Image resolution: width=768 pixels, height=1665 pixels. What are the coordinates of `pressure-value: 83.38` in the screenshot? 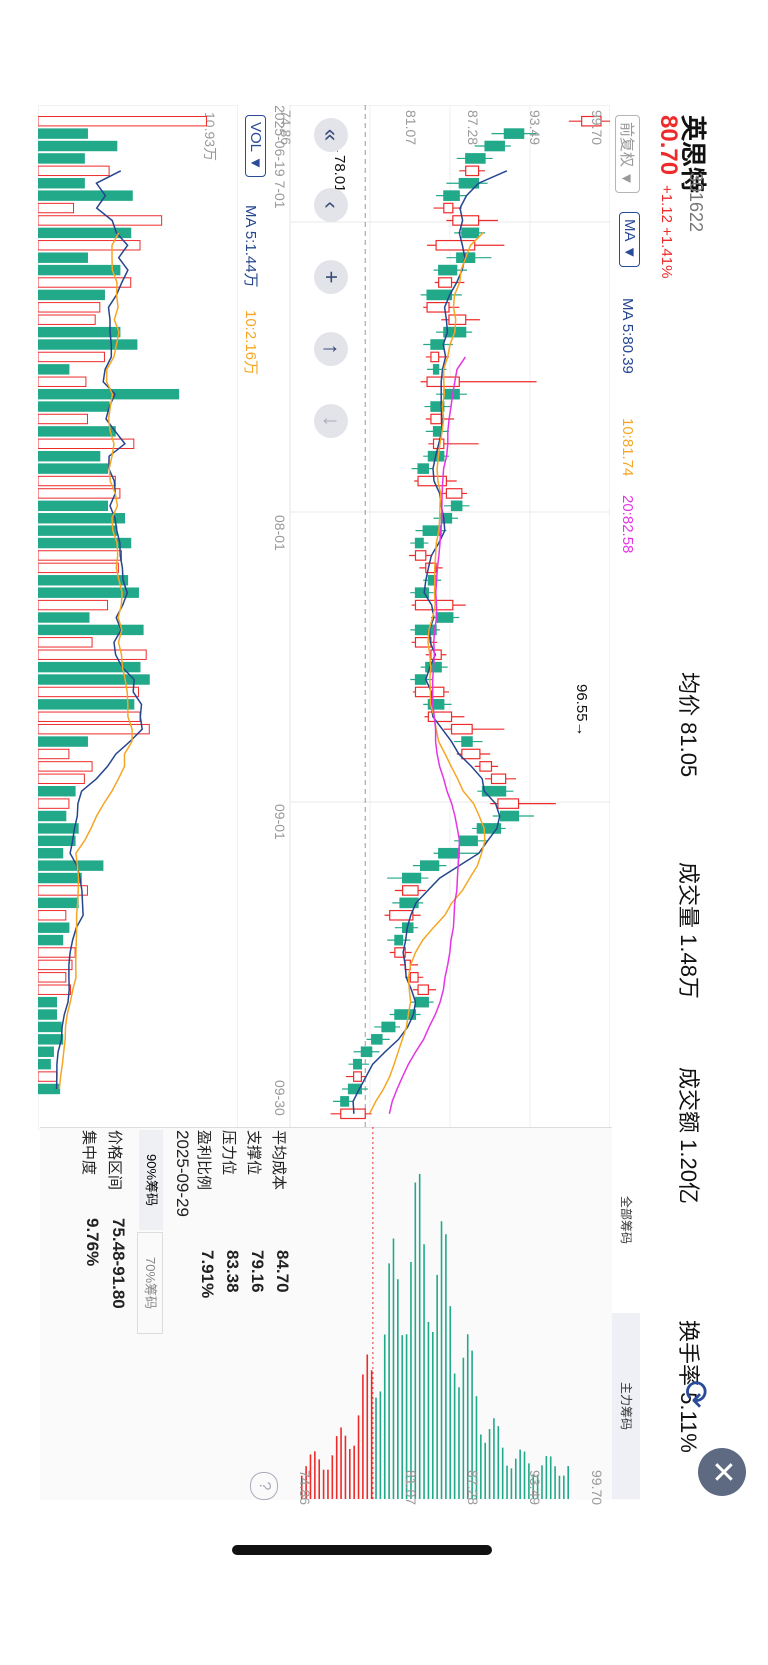 It's located at (232, 1271).